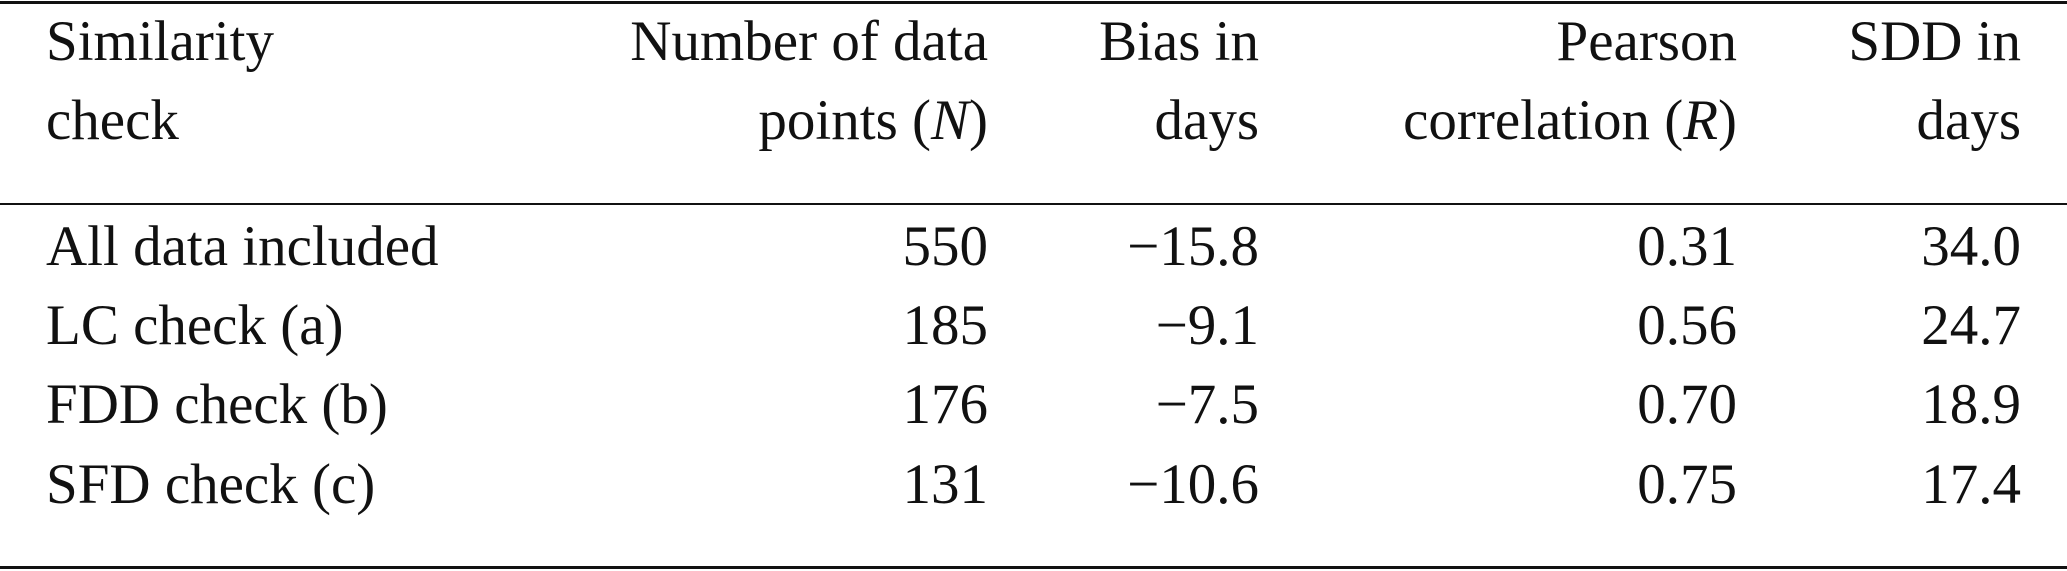  Describe the element at coordinates (1033, 567) in the screenshot. I see `bottom-rule` at that location.